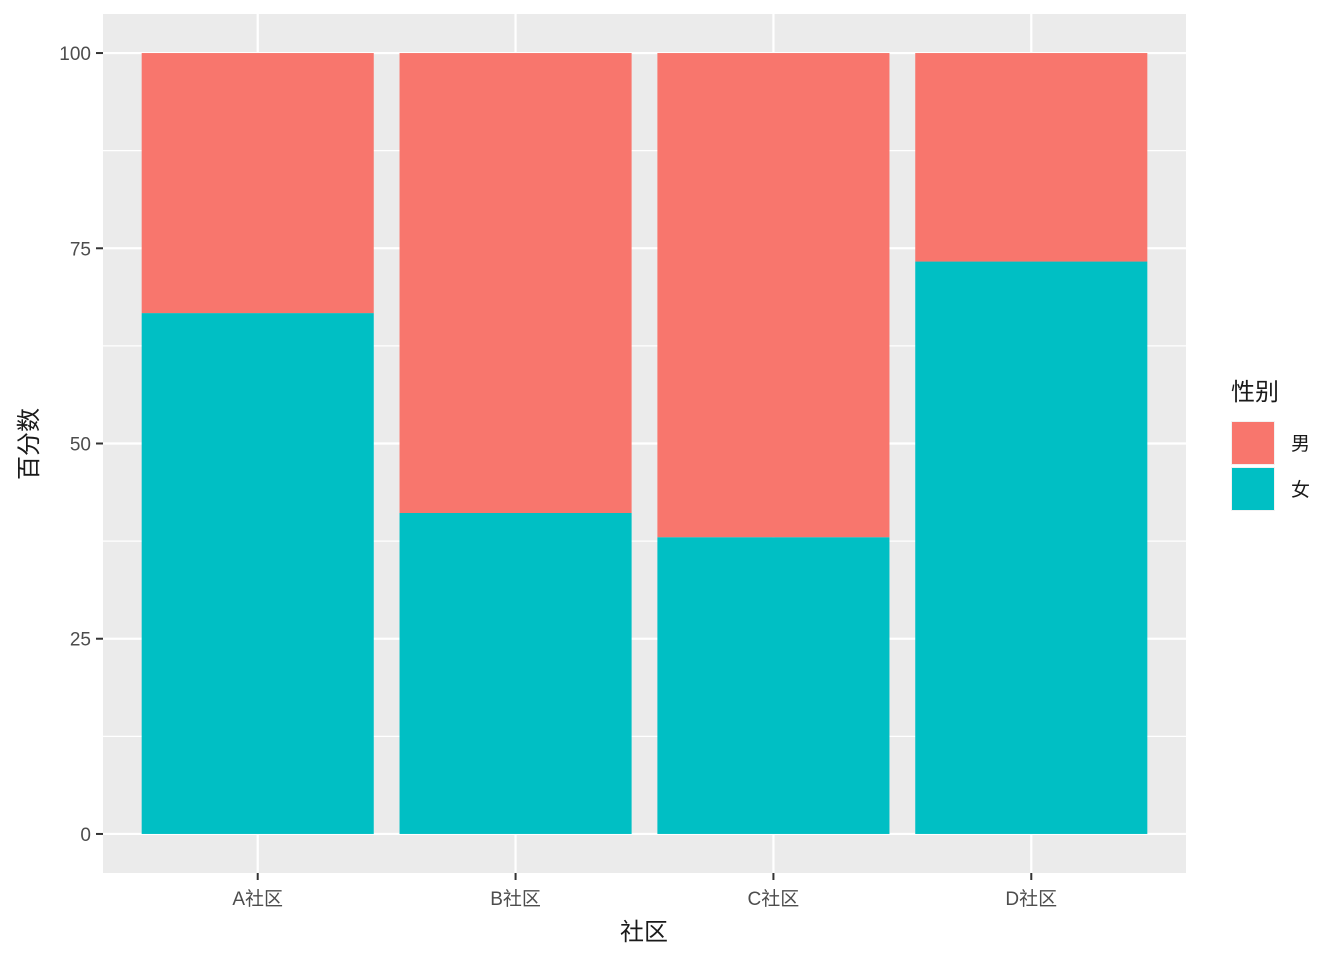 The height and width of the screenshot is (960, 1344). What do you see at coordinates (644, 891) in the screenshot?
I see `x-axis: A社区 B社区 C社区 D社区` at bounding box center [644, 891].